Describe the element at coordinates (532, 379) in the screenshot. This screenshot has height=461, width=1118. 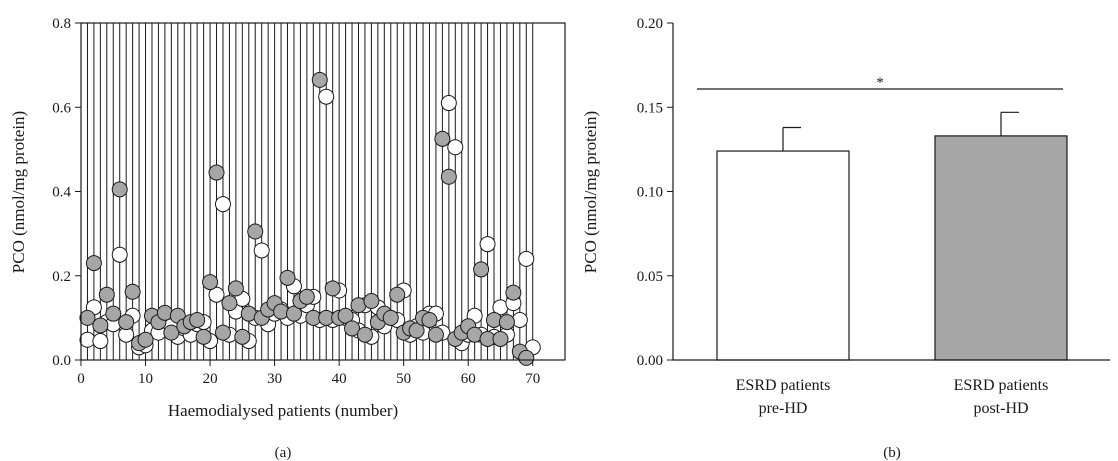
I see `x-tick-label: 70` at that location.